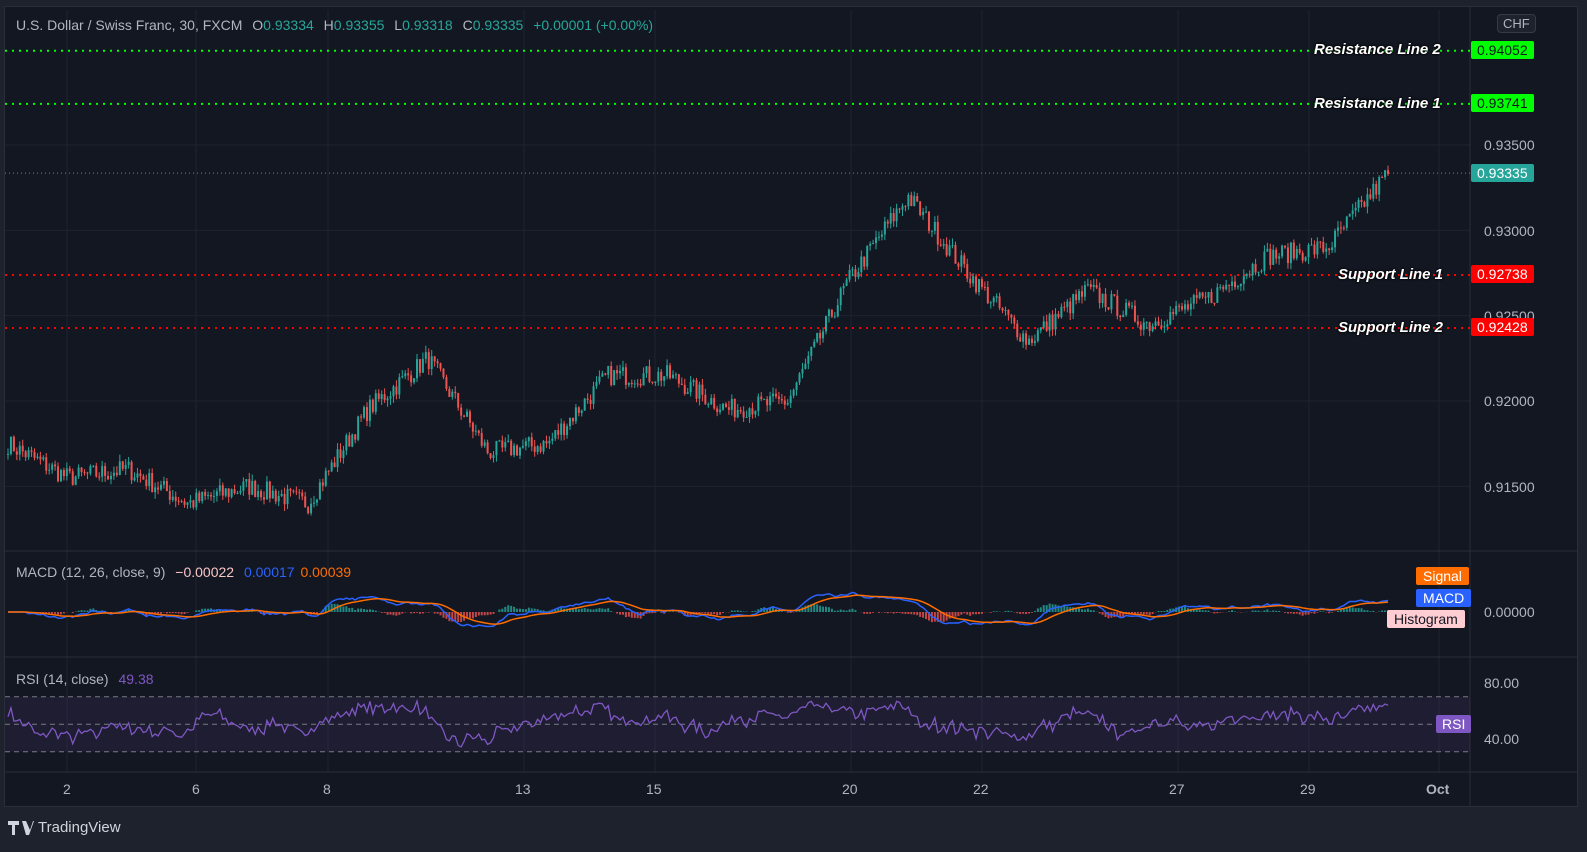  I want to click on time-tick: 22, so click(981, 789).